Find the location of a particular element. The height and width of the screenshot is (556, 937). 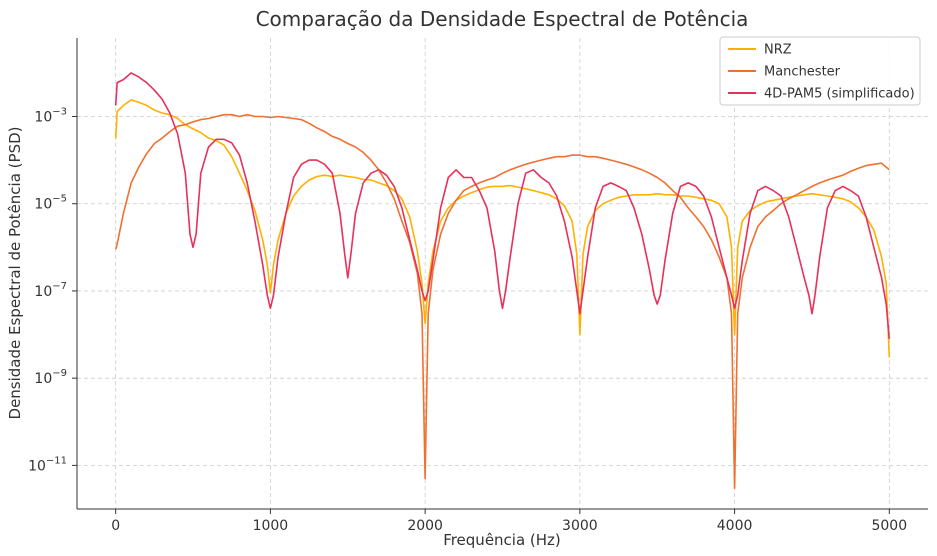

legend-label: Manchester is located at coordinates (802, 72).